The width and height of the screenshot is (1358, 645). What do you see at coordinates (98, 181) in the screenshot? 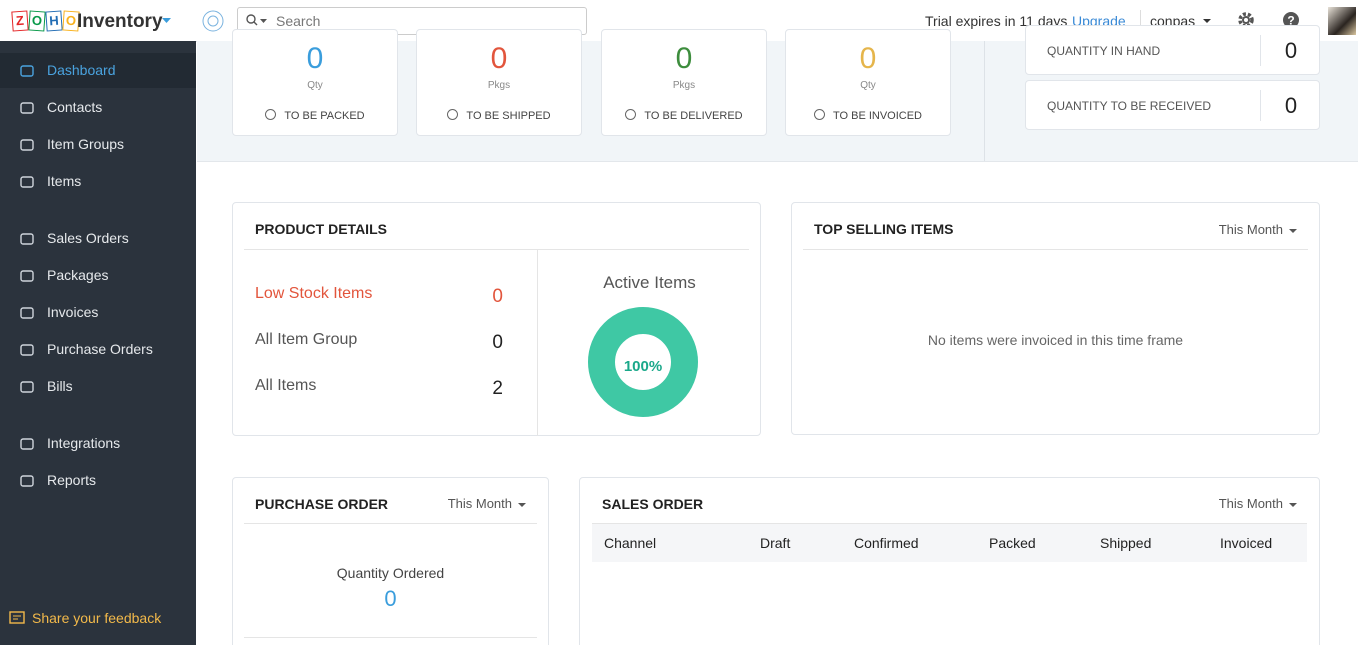
I see `nav-item: Items` at bounding box center [98, 181].